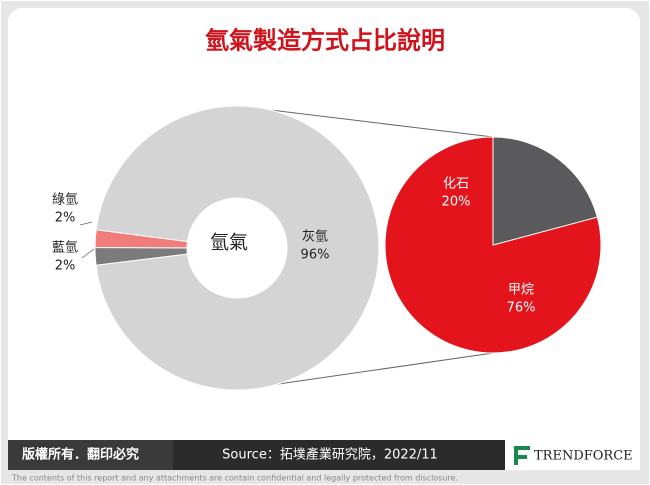  Describe the element at coordinates (65, 200) in the screenshot. I see `data-label-name: 綠氫` at that location.